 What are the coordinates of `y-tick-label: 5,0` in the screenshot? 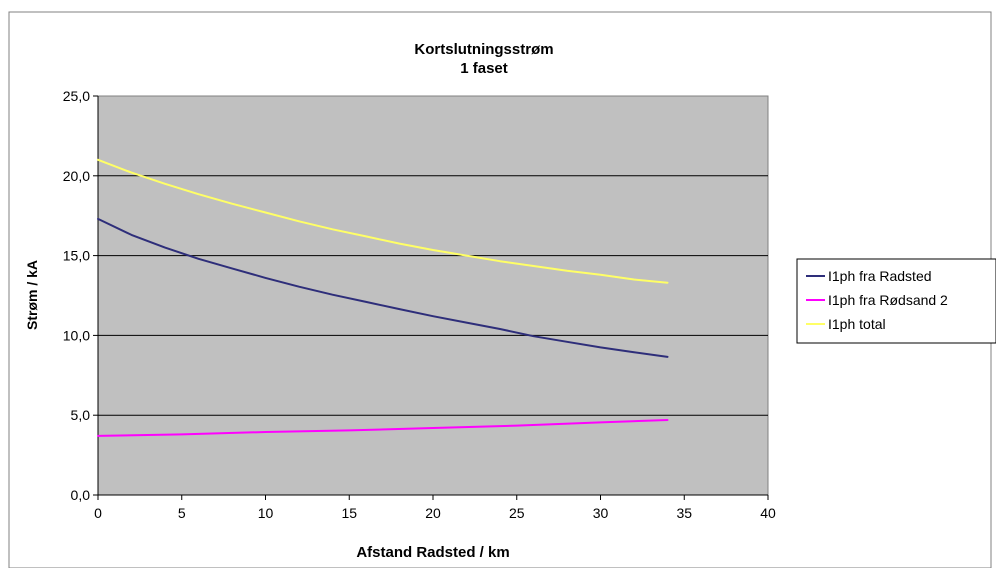 It's located at (81, 415).